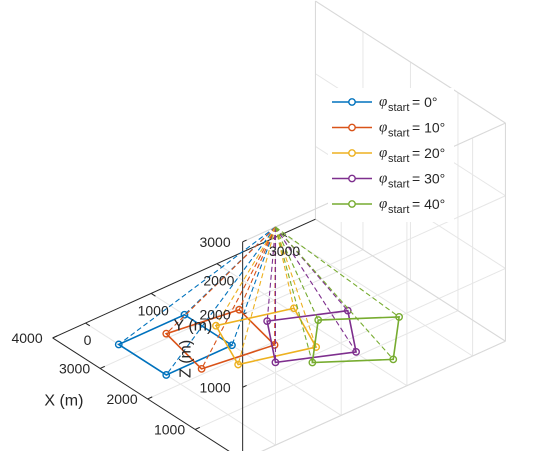 The image size is (550, 451). I want to click on legend-entry: φ start = 40°, so click(388, 206).